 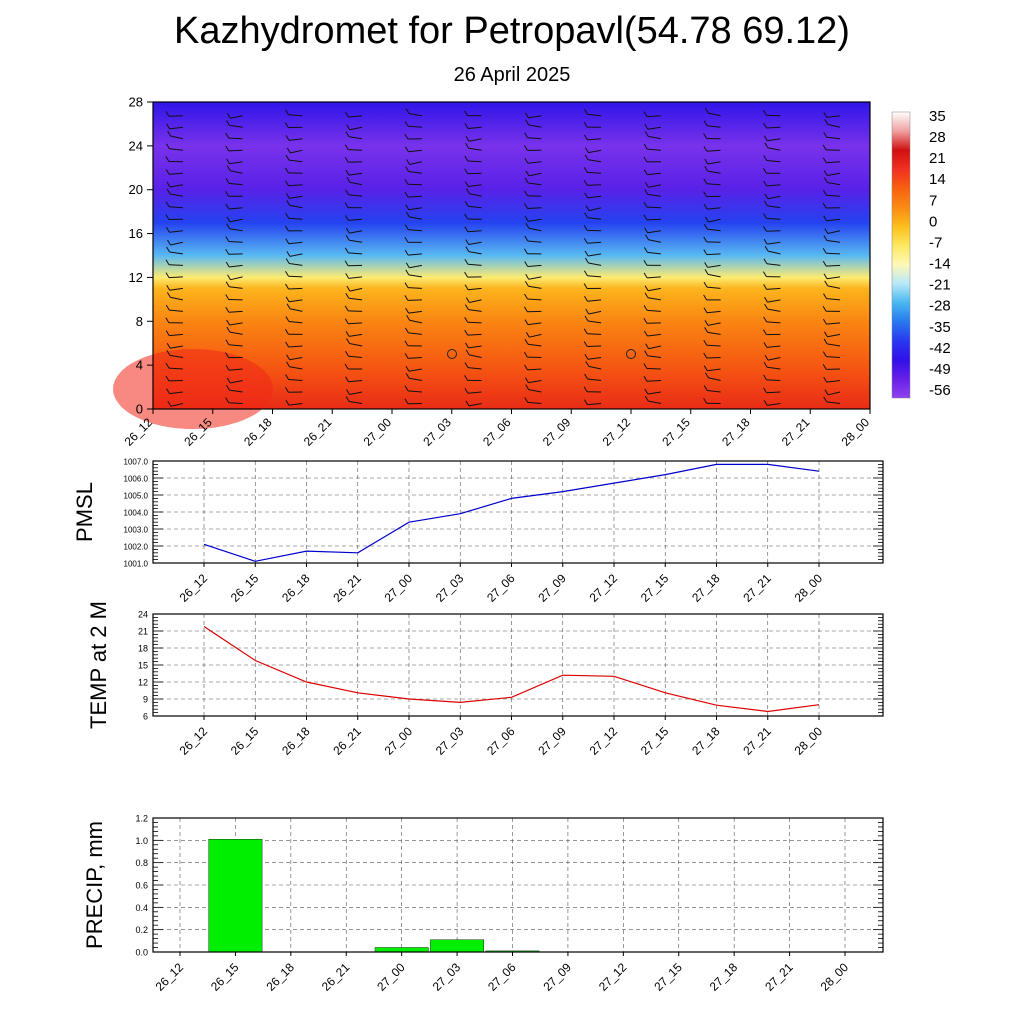 What do you see at coordinates (668, 977) in the screenshot?
I see `x-tick-label: 27_15` at bounding box center [668, 977].